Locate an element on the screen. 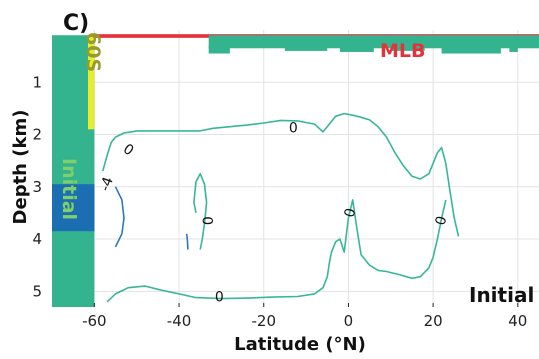  contour-value-label-0: 0 is located at coordinates (128, 150).